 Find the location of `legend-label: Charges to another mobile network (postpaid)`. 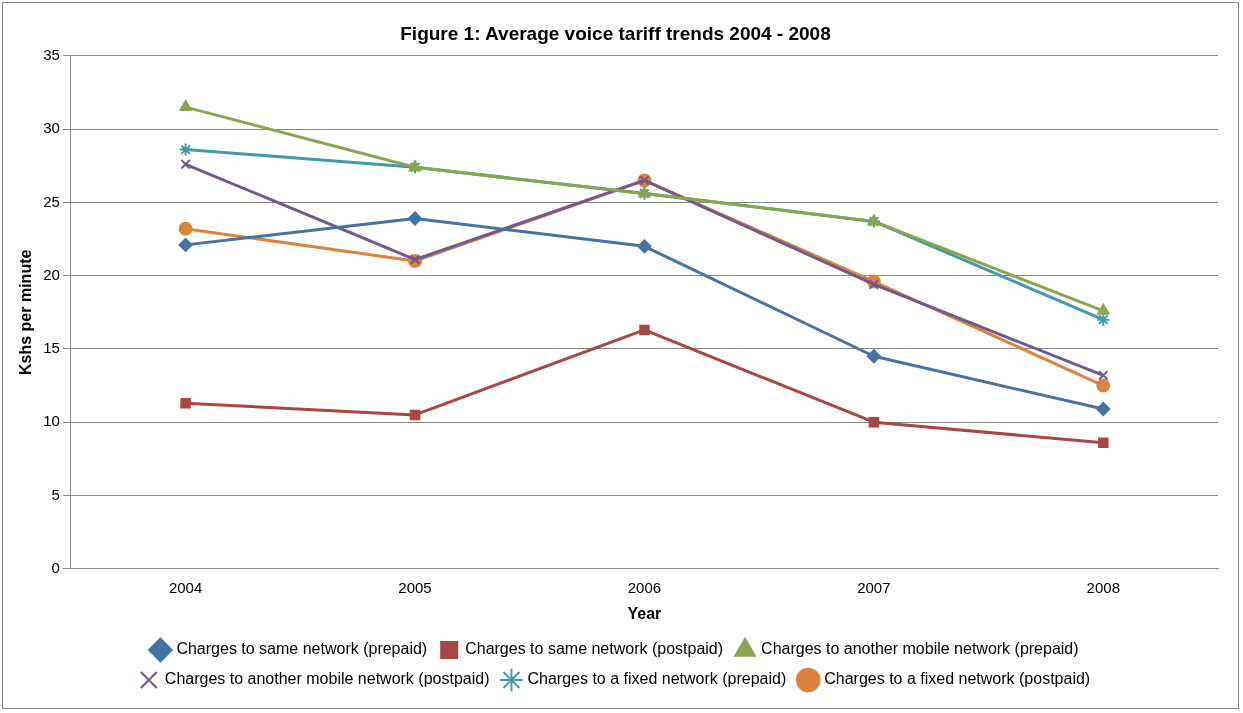

legend-label: Charges to another mobile network (postpaid) is located at coordinates (327, 679).